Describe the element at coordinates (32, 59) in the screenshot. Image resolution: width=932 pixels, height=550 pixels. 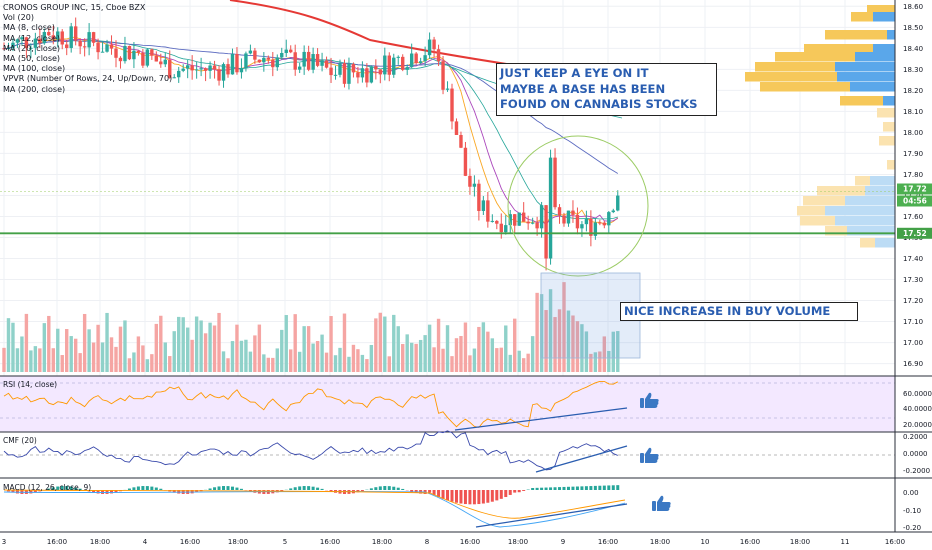
I see `legend-item: MA (50, close)` at that location.